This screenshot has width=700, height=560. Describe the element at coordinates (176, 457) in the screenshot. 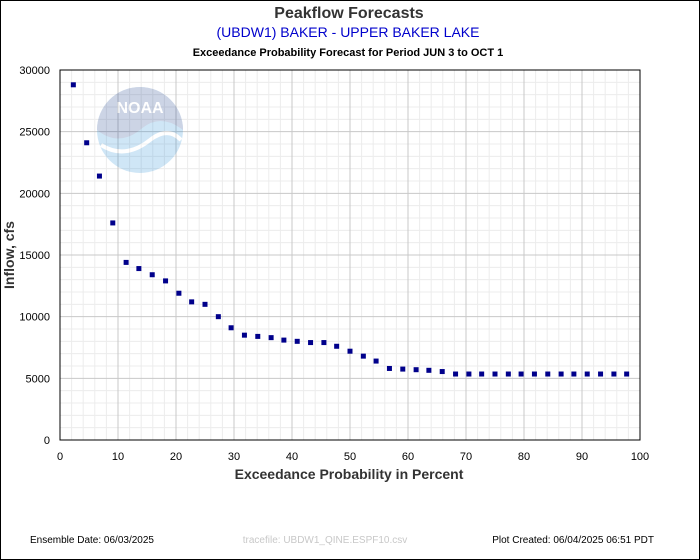

I see `x-tick-label: 20` at that location.